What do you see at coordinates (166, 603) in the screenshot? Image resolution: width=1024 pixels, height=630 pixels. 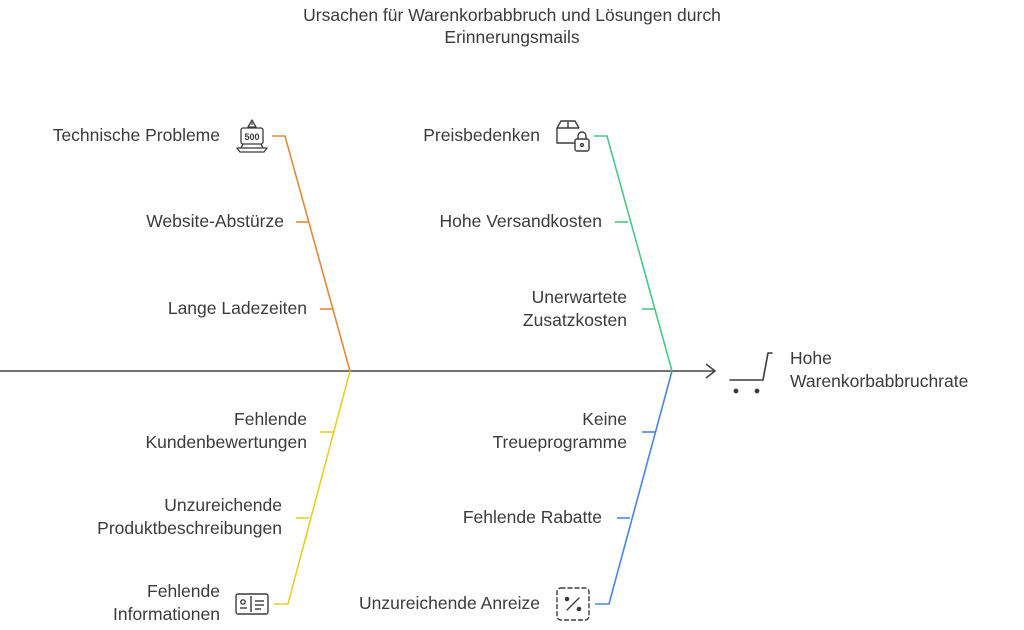 I see `head-fehlende-informationen: Fehlende Informationen` at bounding box center [166, 603].